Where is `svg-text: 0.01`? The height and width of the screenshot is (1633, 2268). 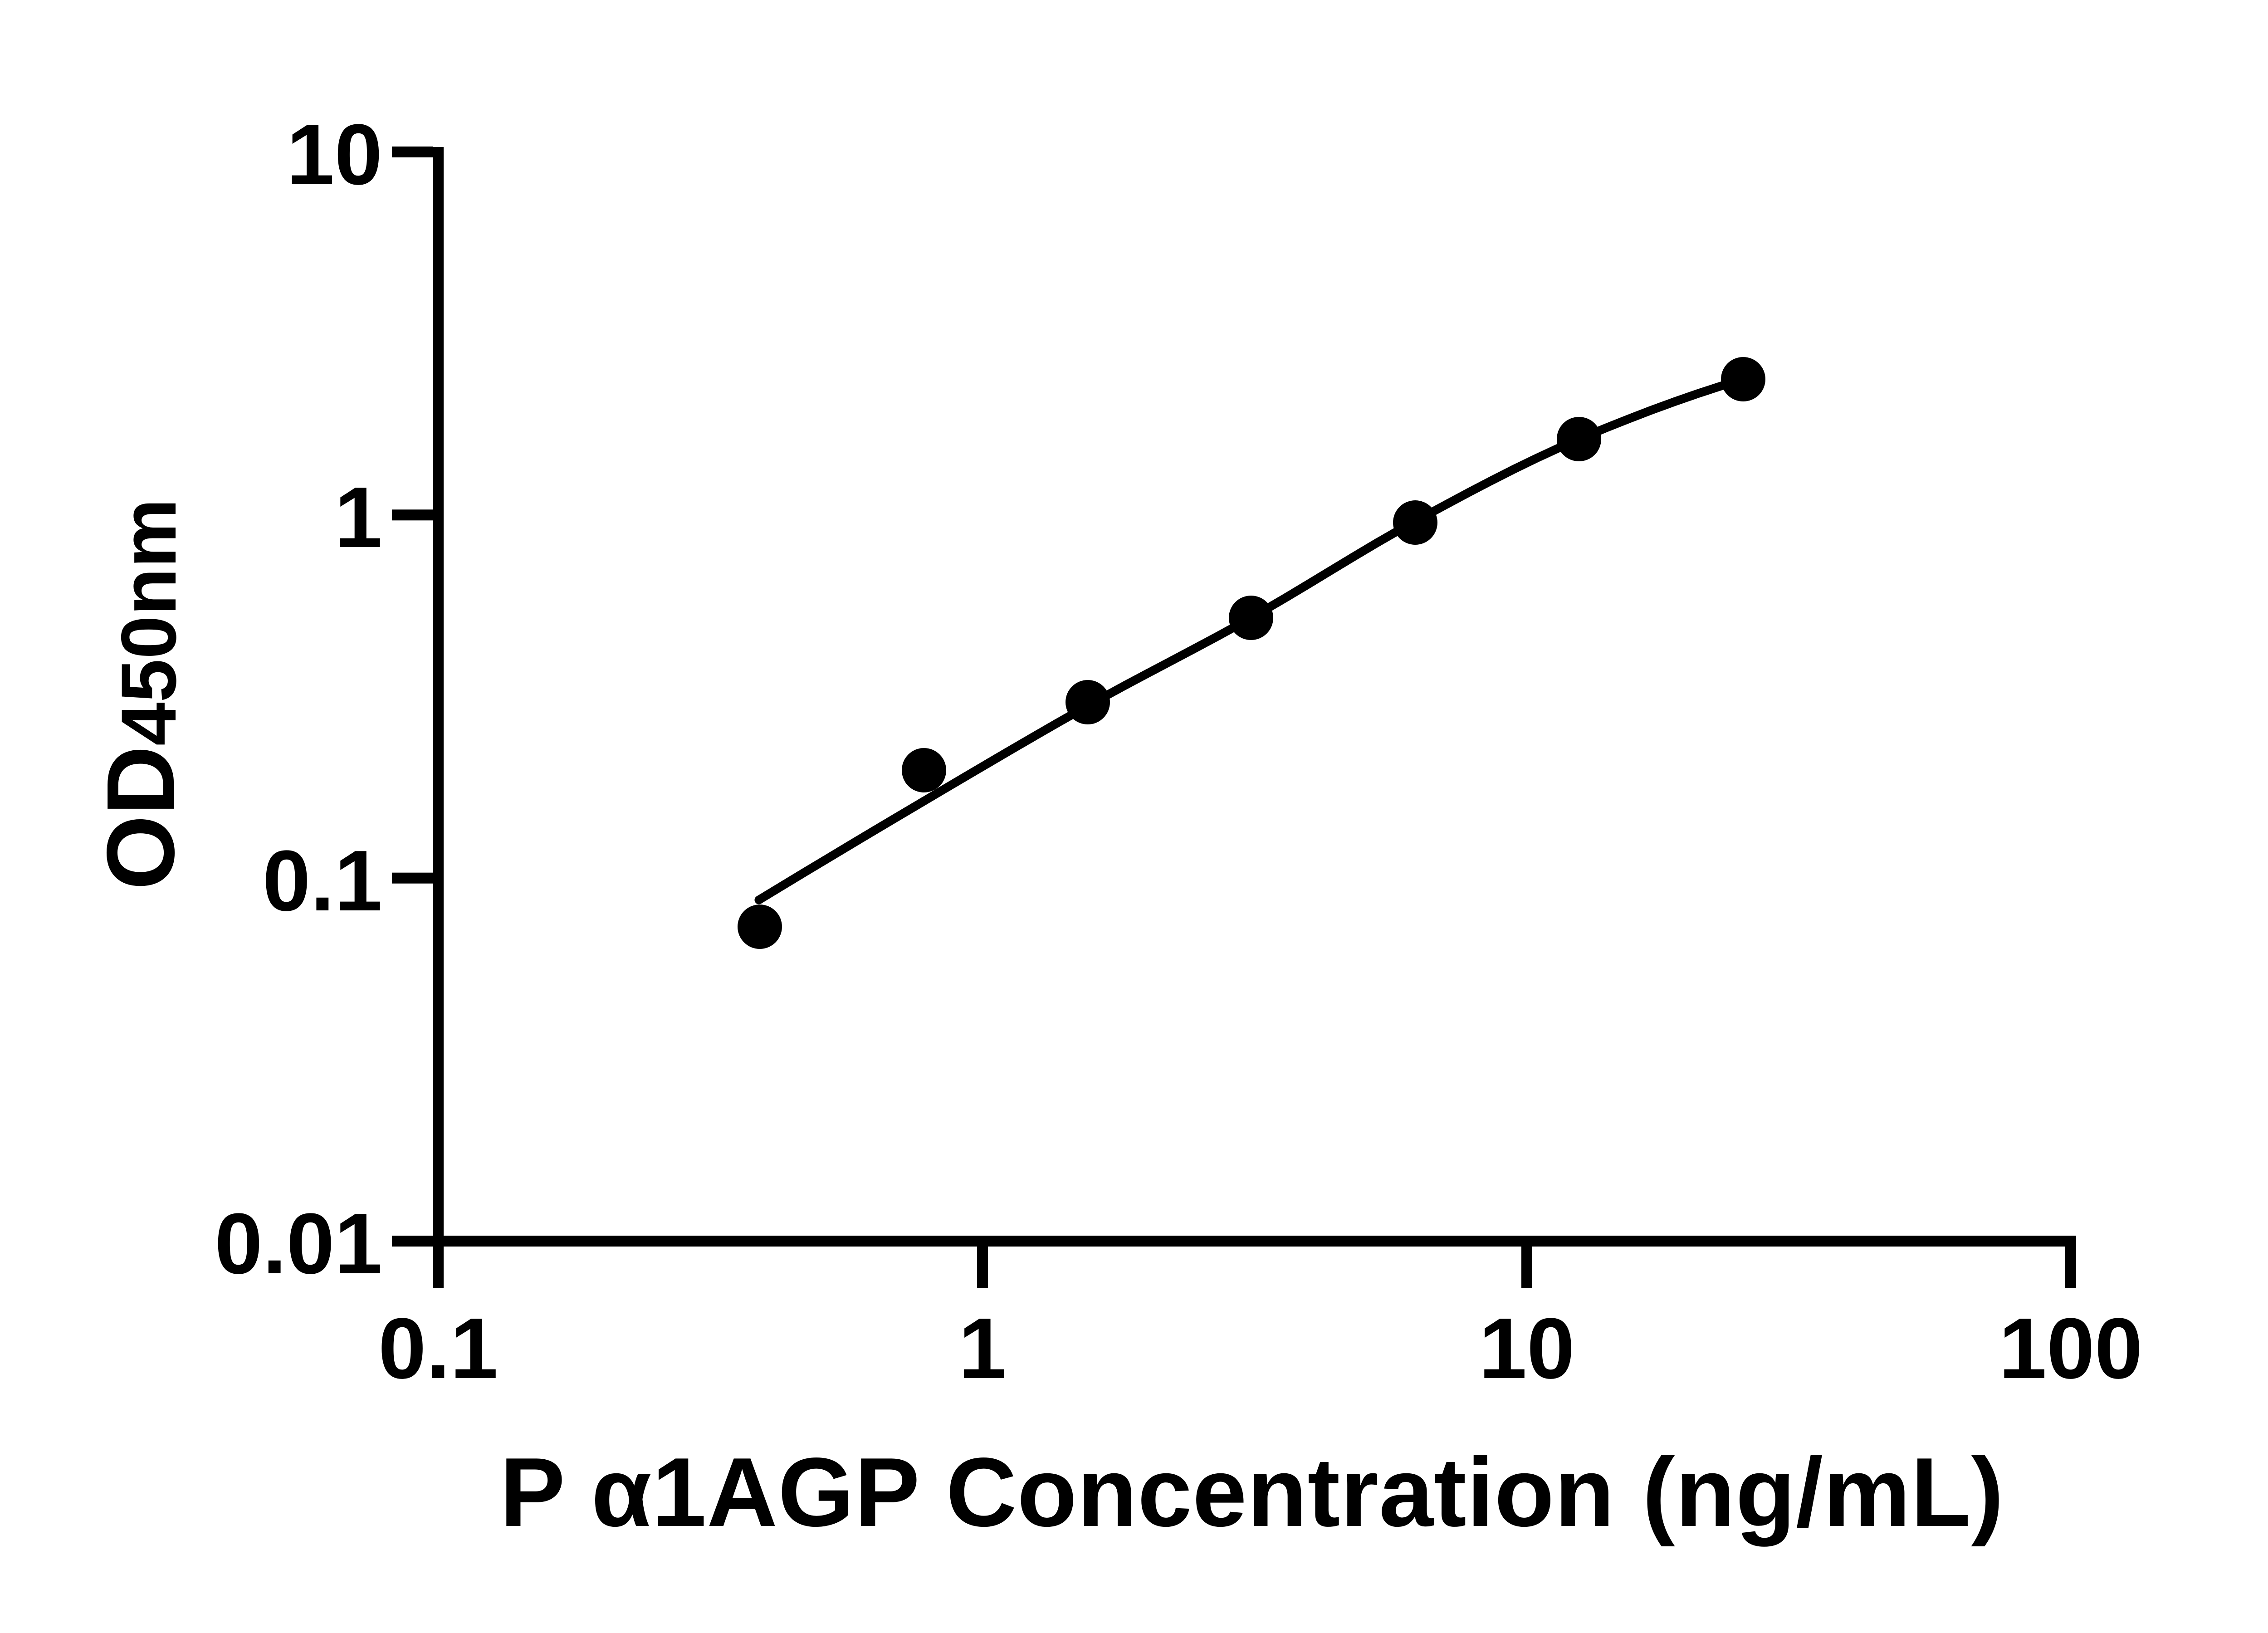 svg-text: 0.01 is located at coordinates (298, 1244).